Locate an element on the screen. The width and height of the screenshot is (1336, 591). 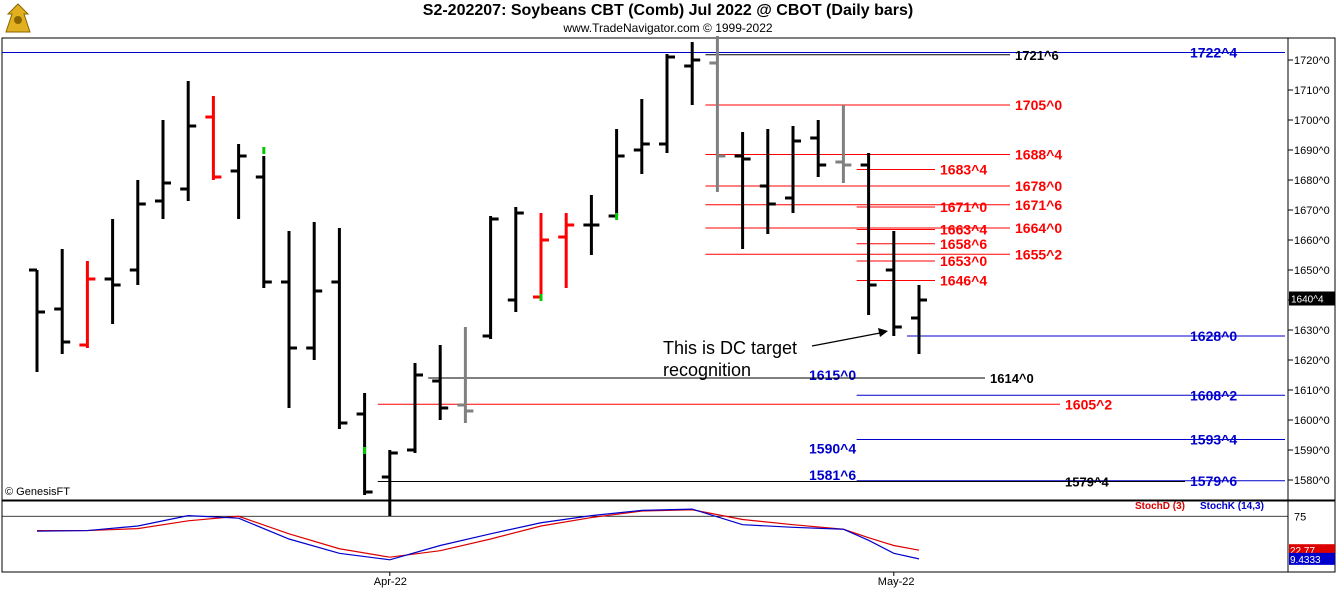
level-label: 1722^4 is located at coordinates (1213, 53).